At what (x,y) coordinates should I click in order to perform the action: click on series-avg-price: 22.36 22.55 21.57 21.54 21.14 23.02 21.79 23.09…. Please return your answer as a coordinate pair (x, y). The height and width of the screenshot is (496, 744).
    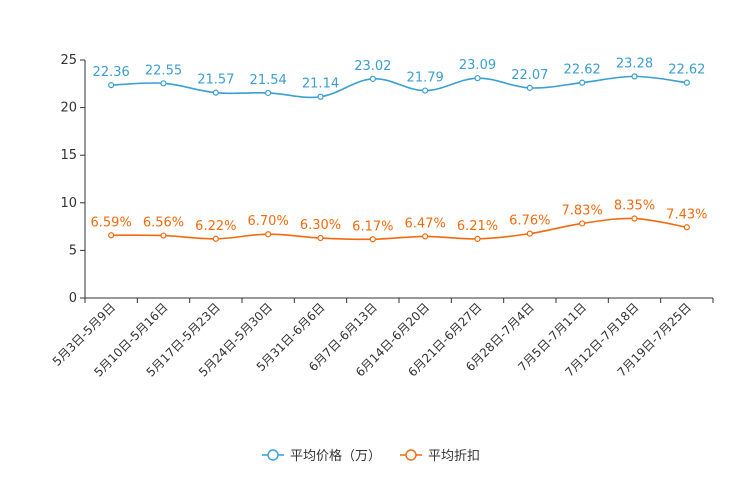
    Looking at the image, I should click on (399, 78).